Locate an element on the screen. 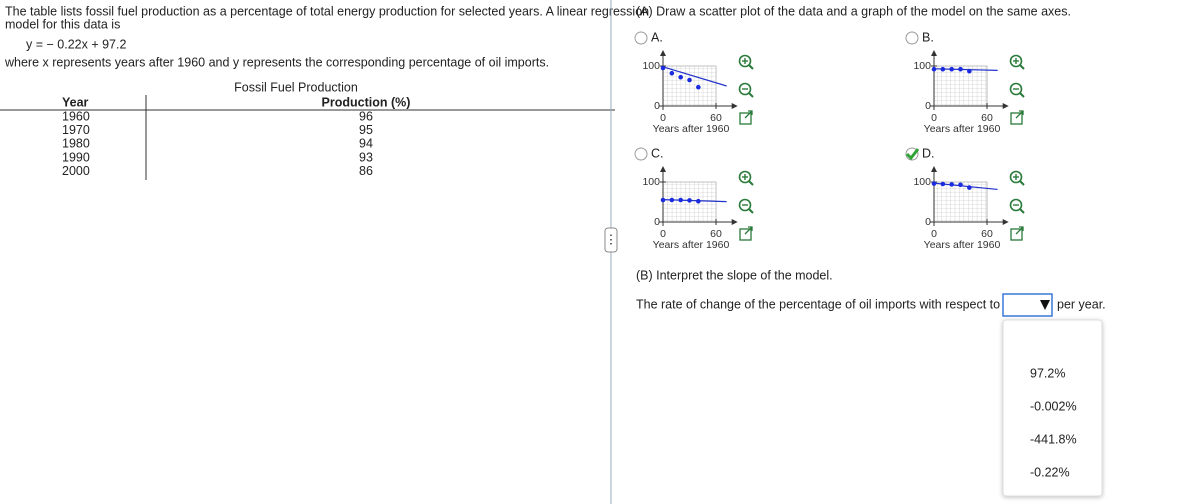 The width and height of the screenshot is (1200, 504). table-header: Production (%) is located at coordinates (366, 102).